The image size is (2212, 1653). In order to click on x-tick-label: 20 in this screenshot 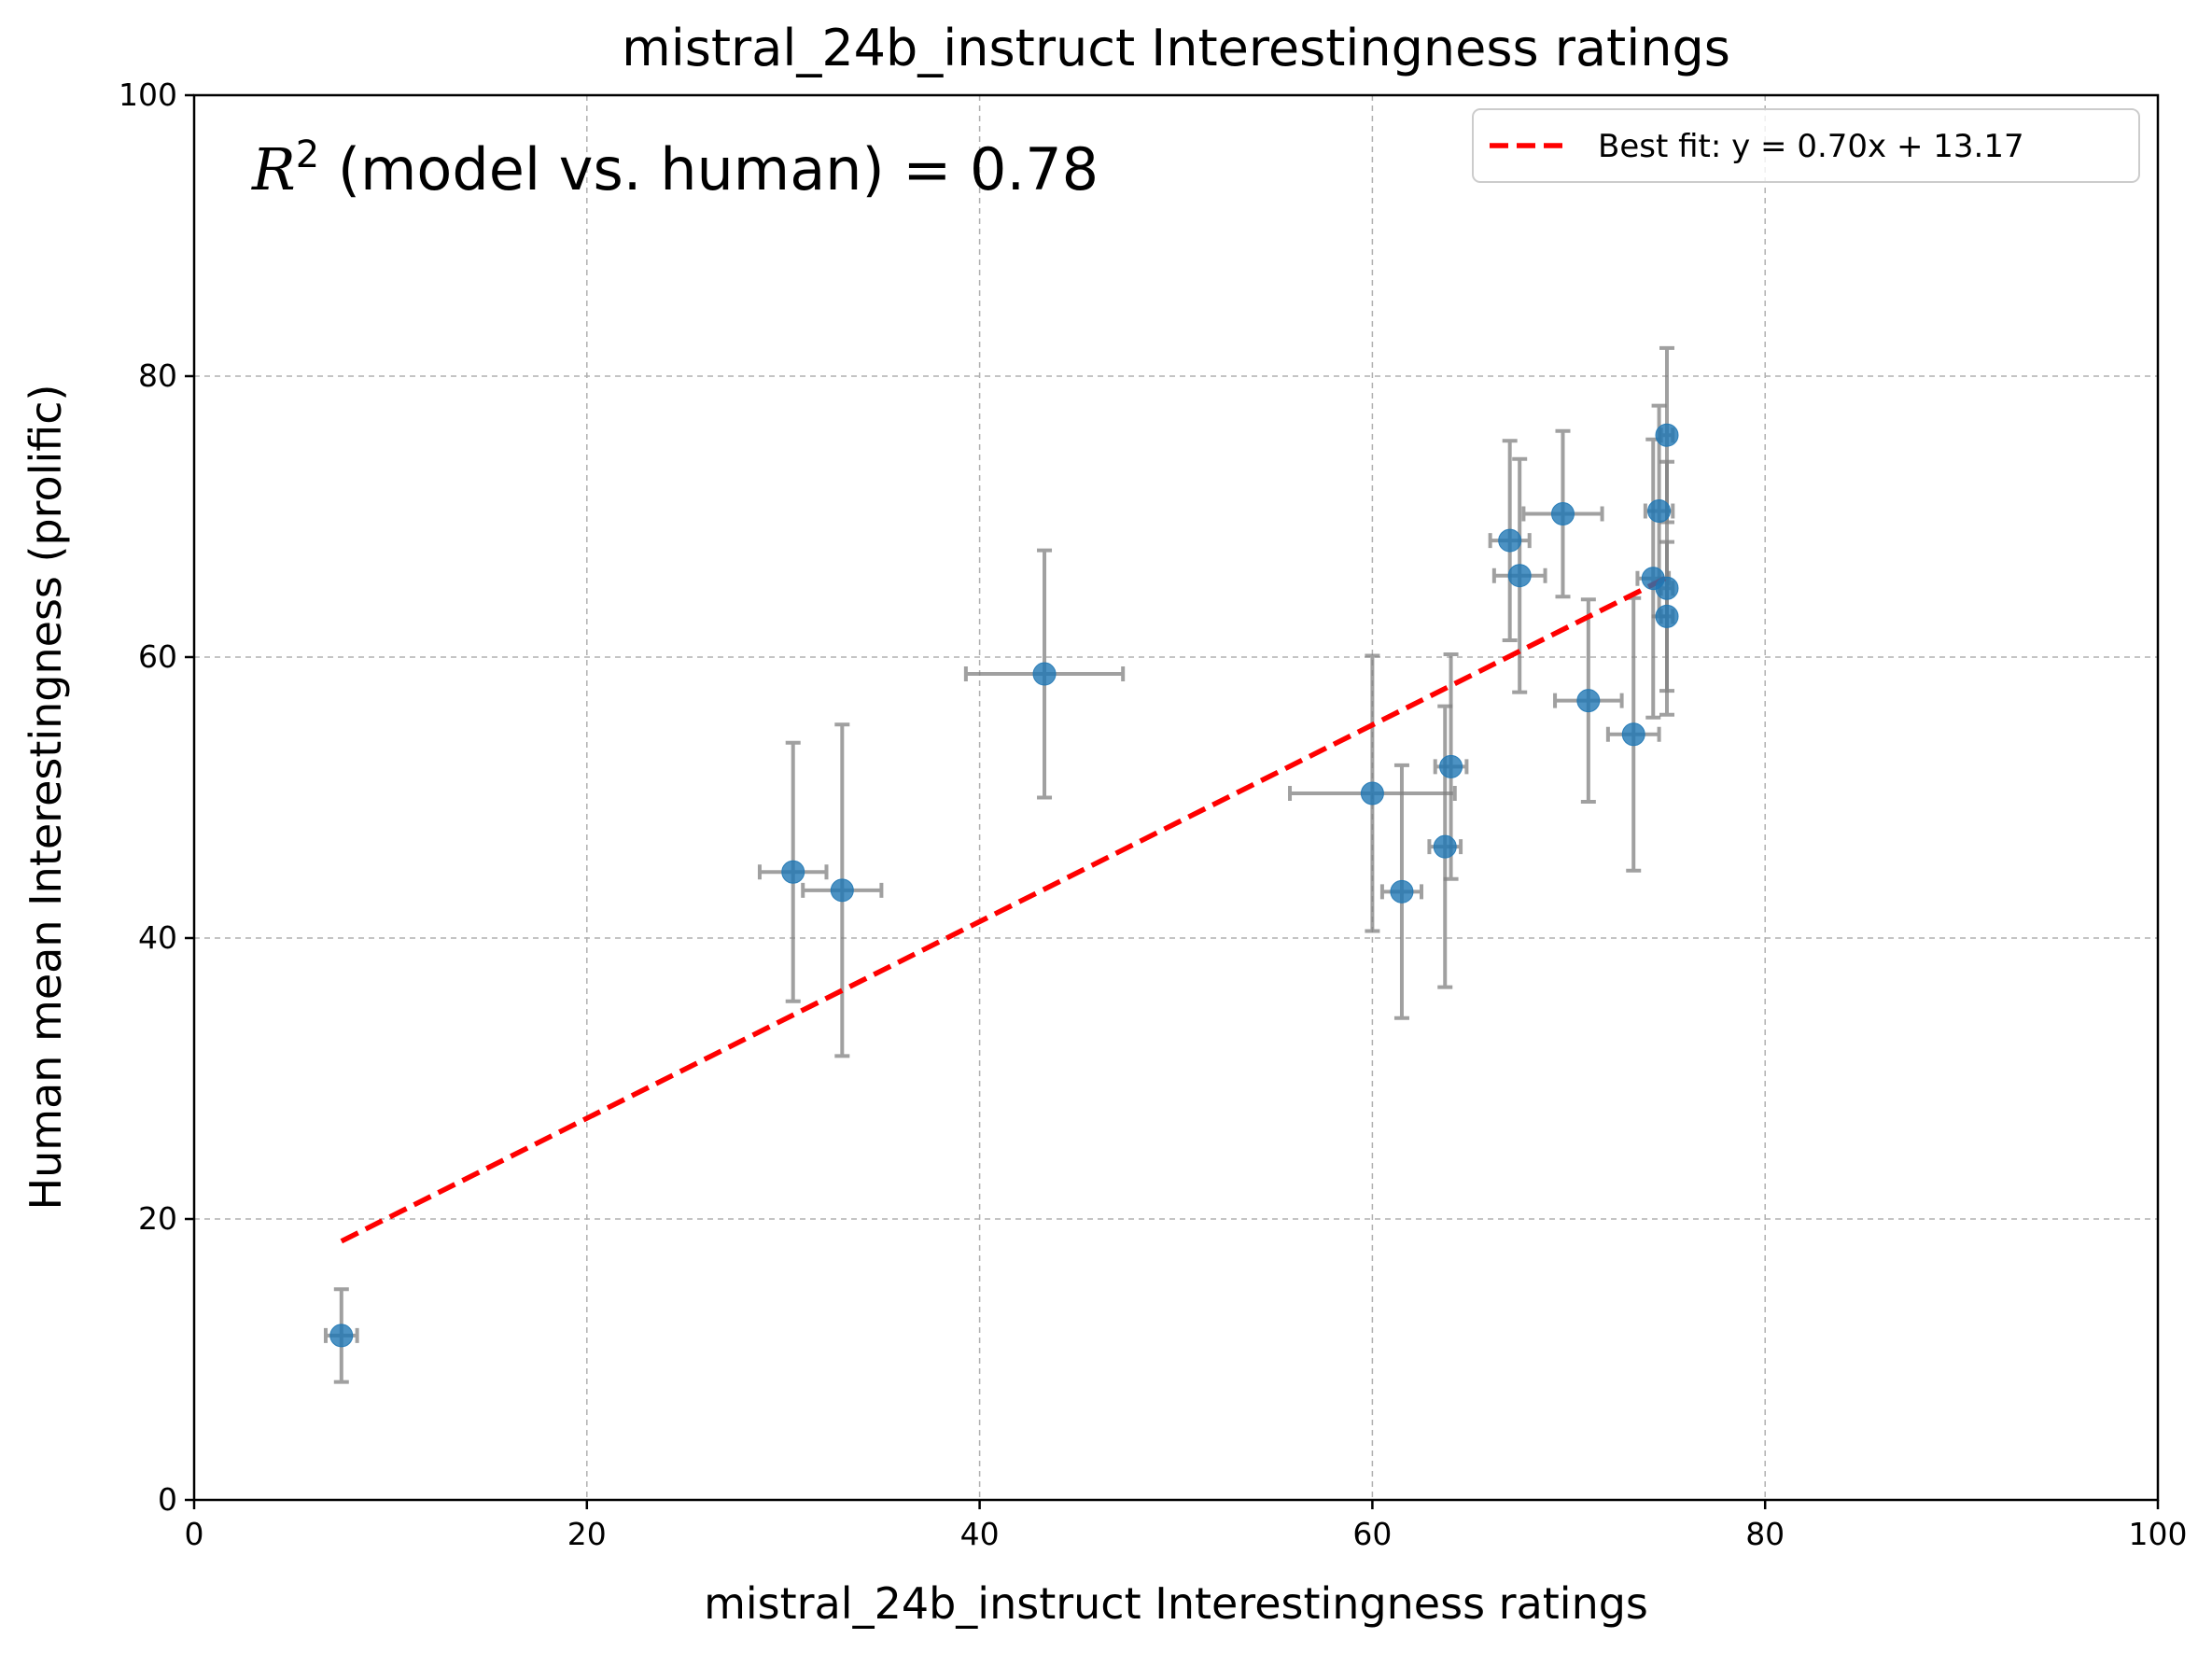, I will do `click(587, 1534)`.